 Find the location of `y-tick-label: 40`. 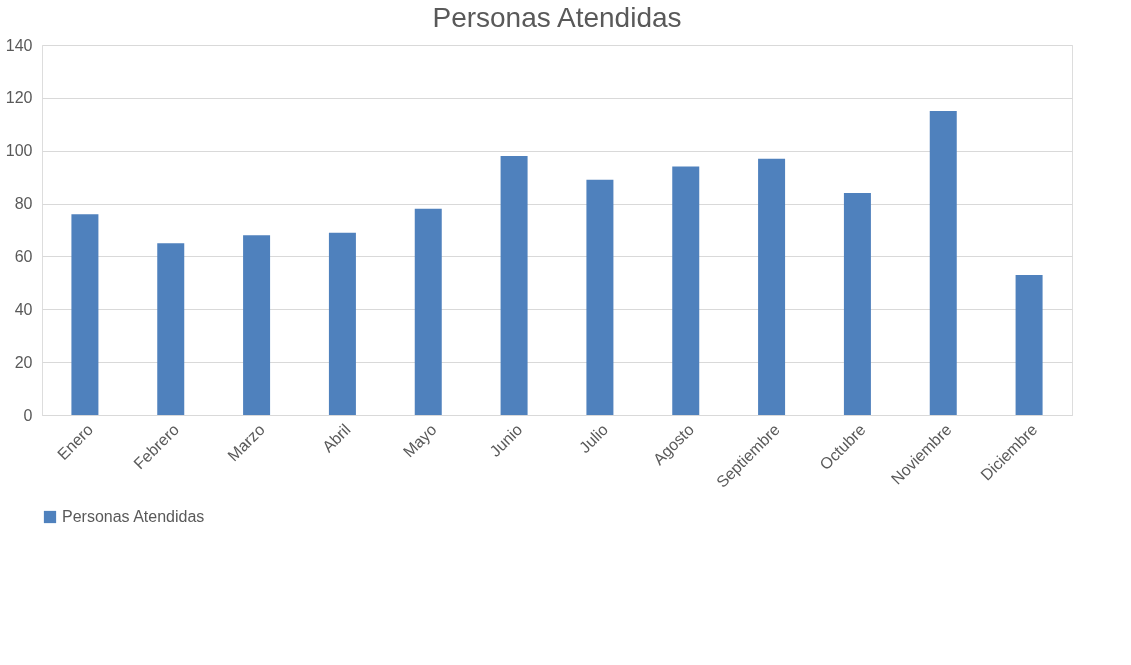

y-tick-label: 40 is located at coordinates (23, 309).